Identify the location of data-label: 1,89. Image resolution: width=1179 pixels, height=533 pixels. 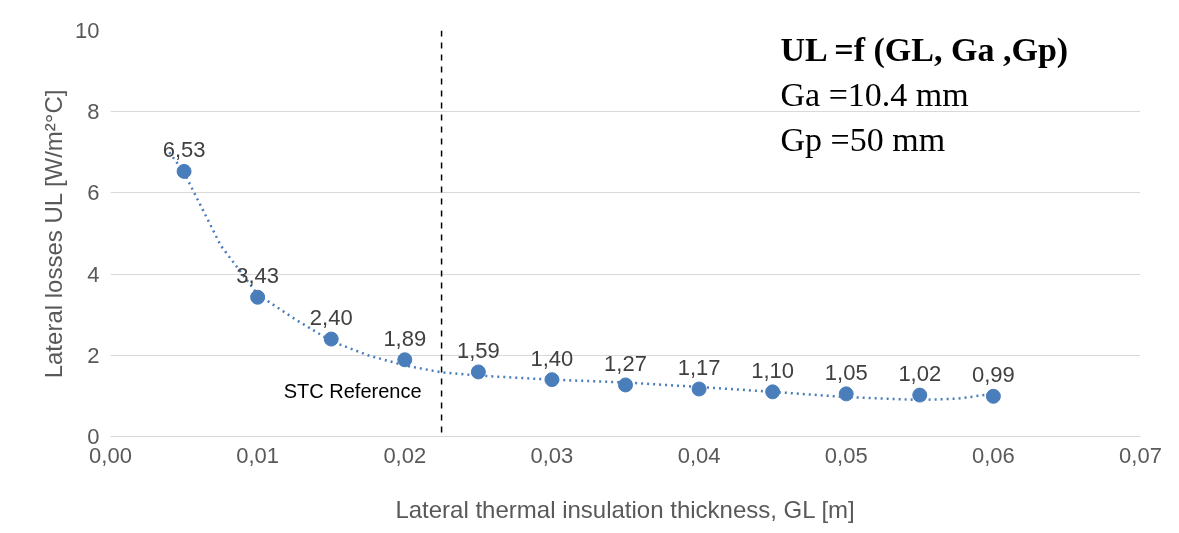
(405, 338).